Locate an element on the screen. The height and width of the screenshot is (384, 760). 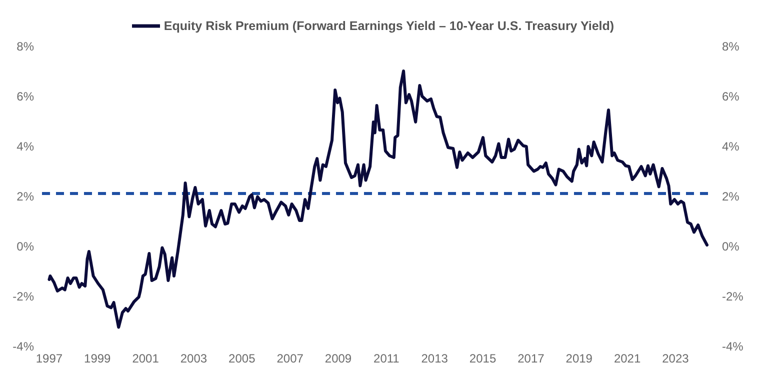
y2-tick-label: -4% is located at coordinates (733, 346).